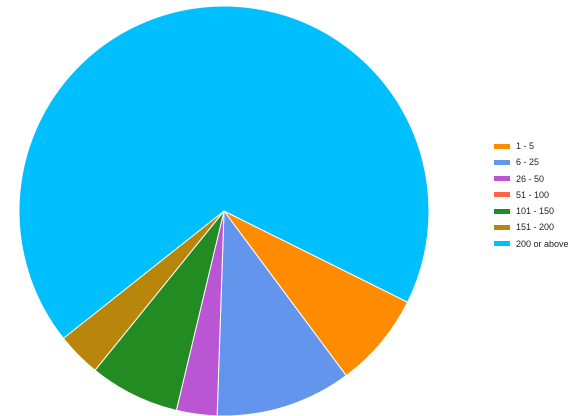  I want to click on legend-item: 6 - 25, so click(531, 162).